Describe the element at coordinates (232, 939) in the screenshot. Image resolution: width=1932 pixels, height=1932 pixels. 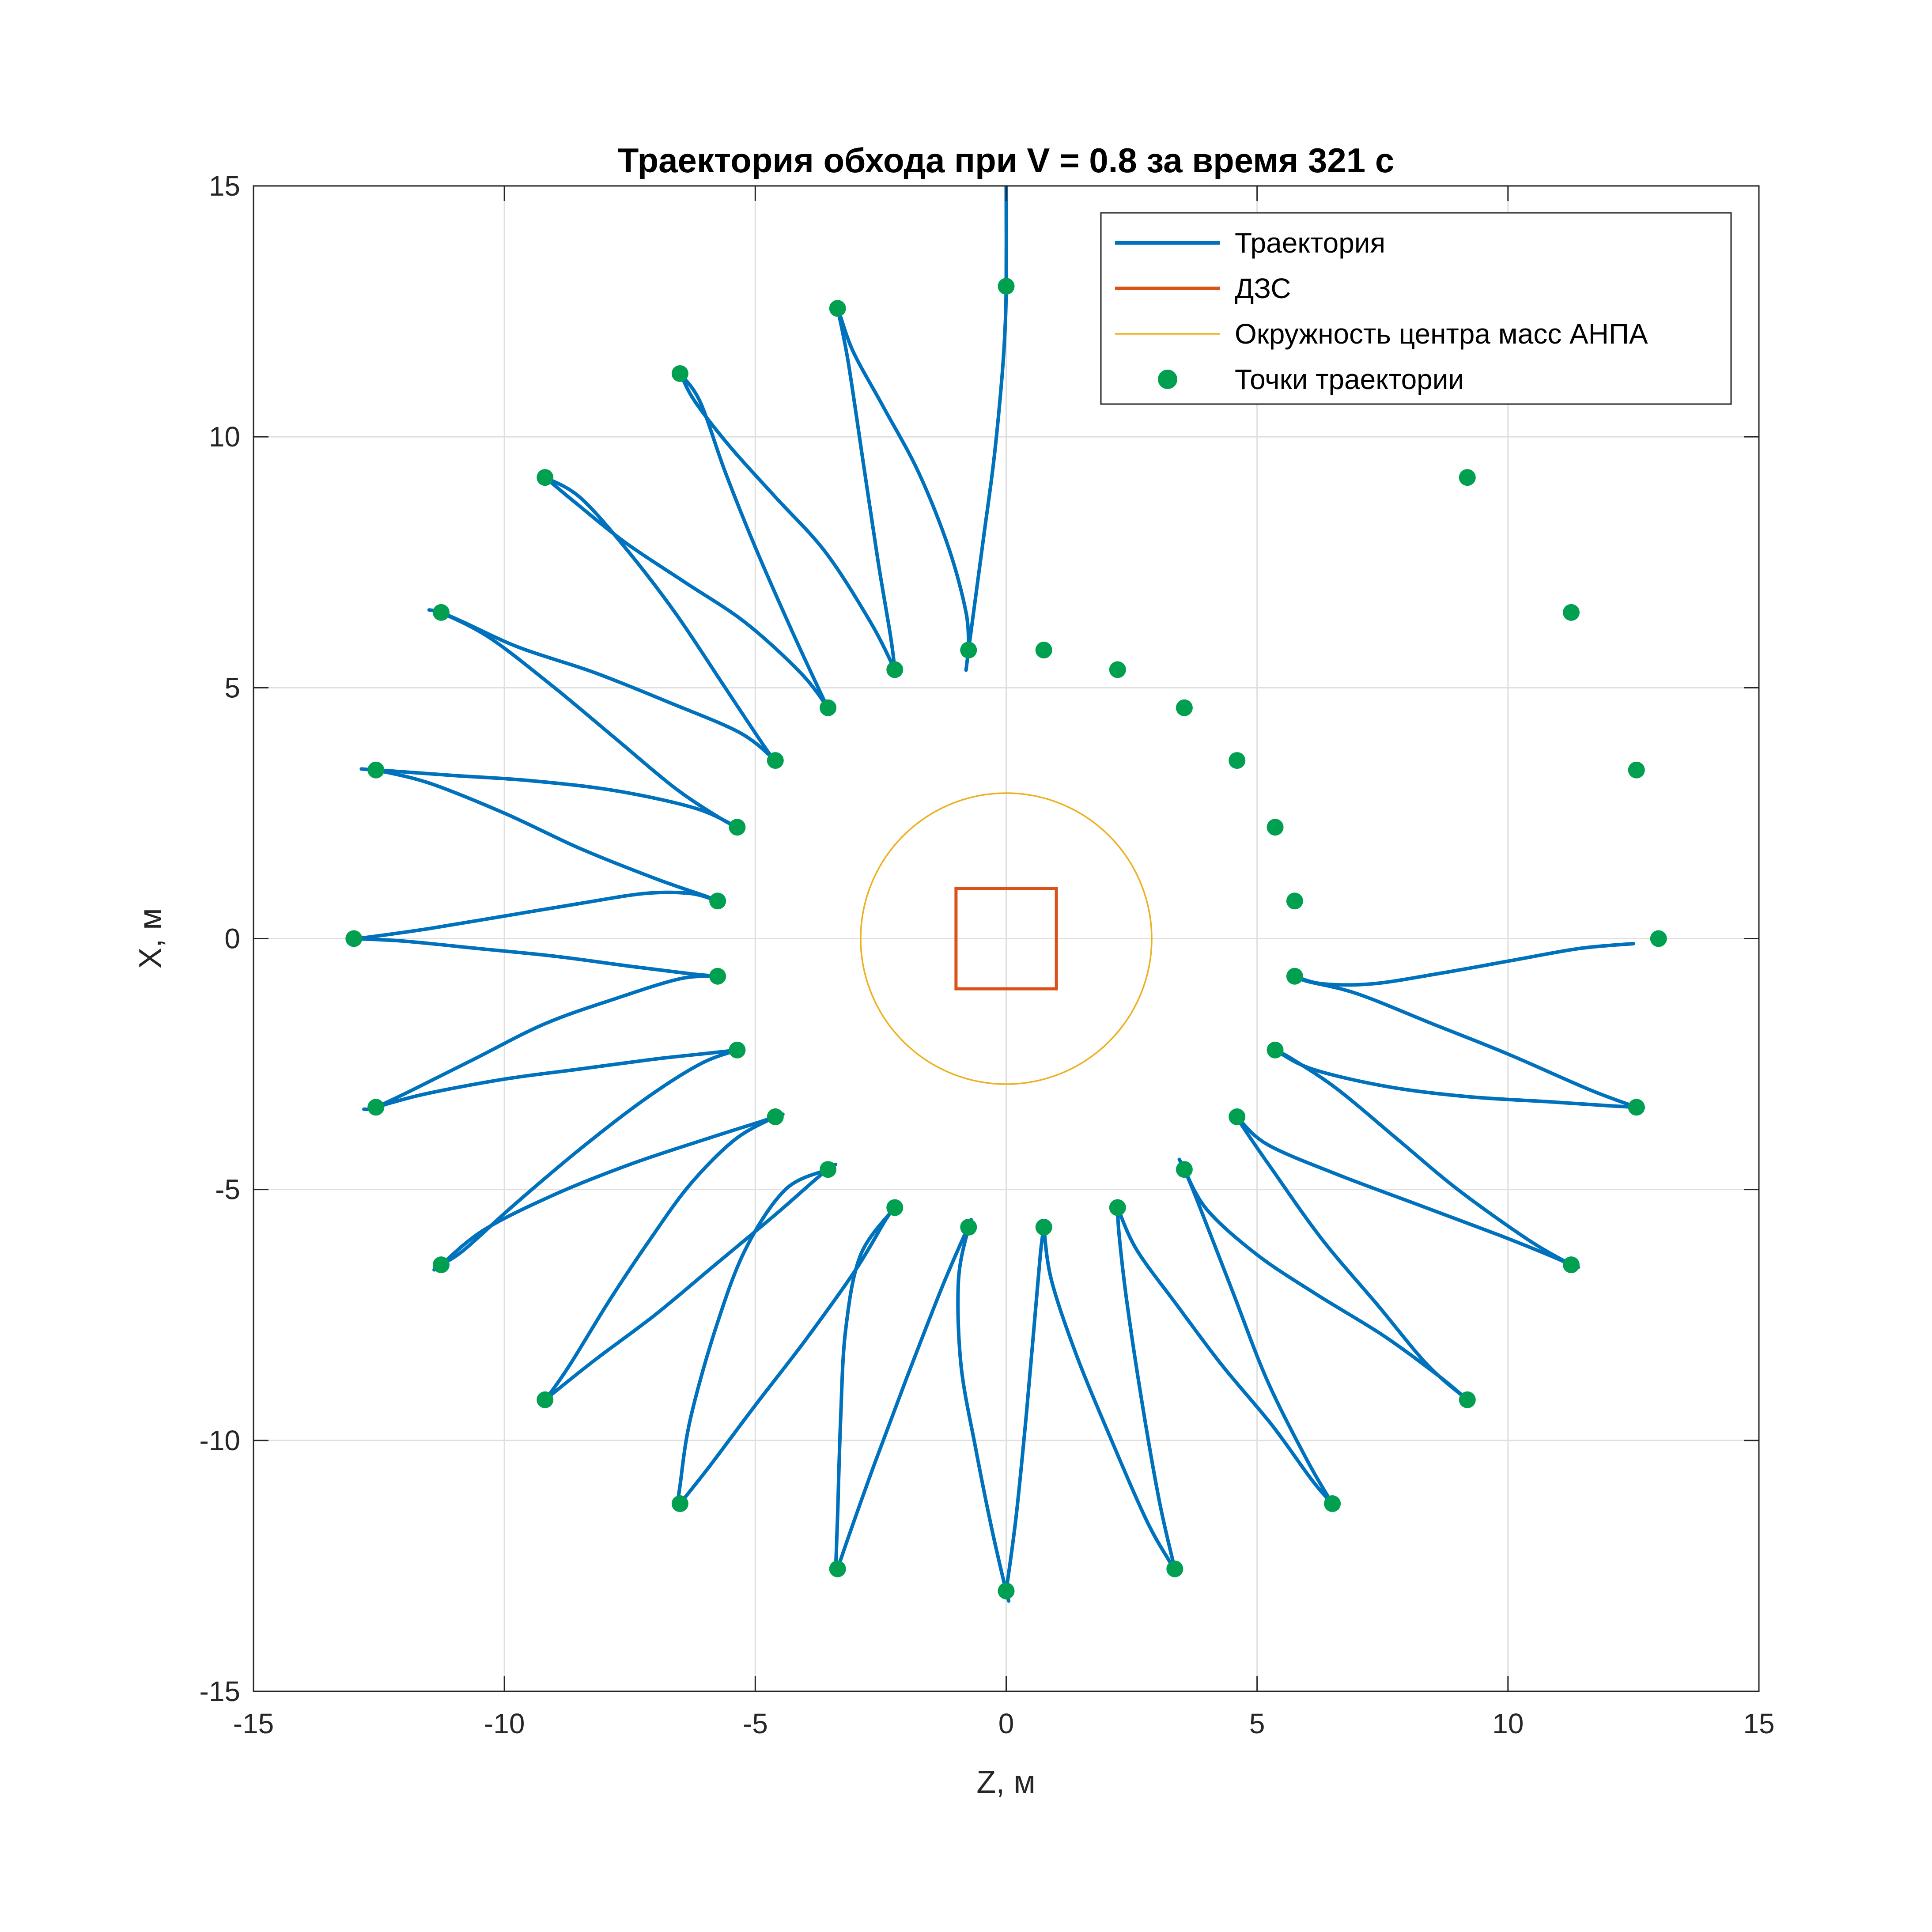
I see `y-tick-label: 0` at that location.